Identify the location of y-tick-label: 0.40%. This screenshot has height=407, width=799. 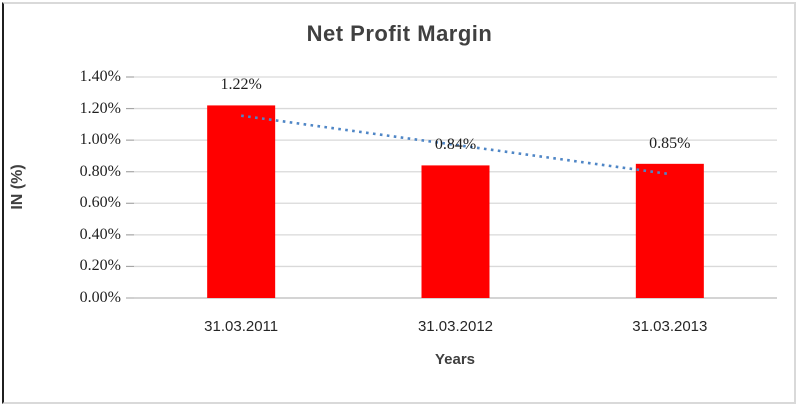
(100, 234).